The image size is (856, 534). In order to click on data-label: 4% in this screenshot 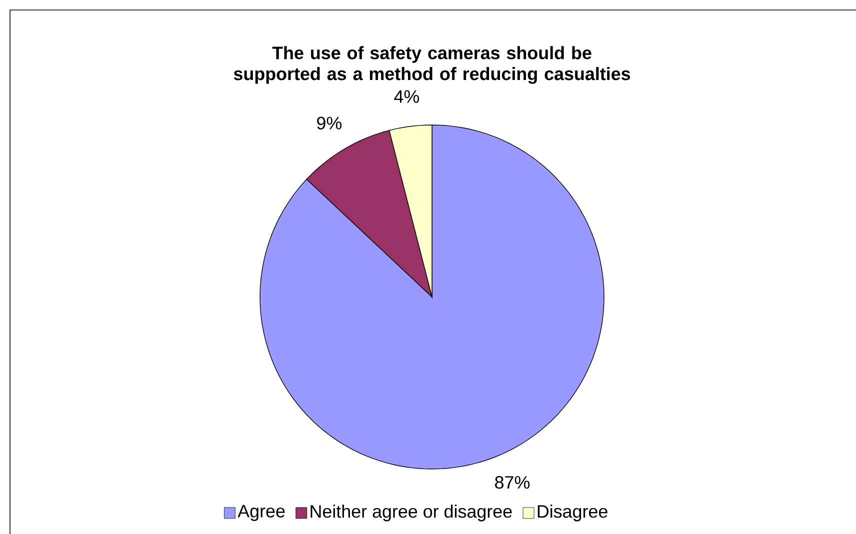, I will do `click(407, 96)`.